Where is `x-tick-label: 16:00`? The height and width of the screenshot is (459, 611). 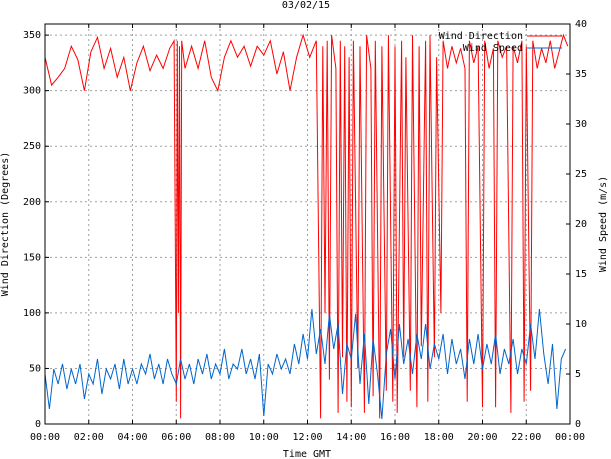 x-tick-label: 16:00 is located at coordinates (395, 437).